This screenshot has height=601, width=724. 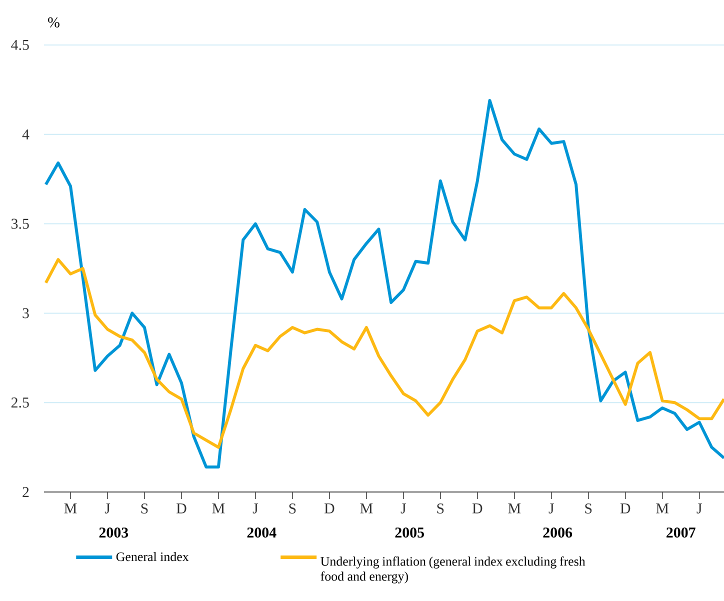 What do you see at coordinates (409, 533) in the screenshot?
I see `text: 2005` at bounding box center [409, 533].